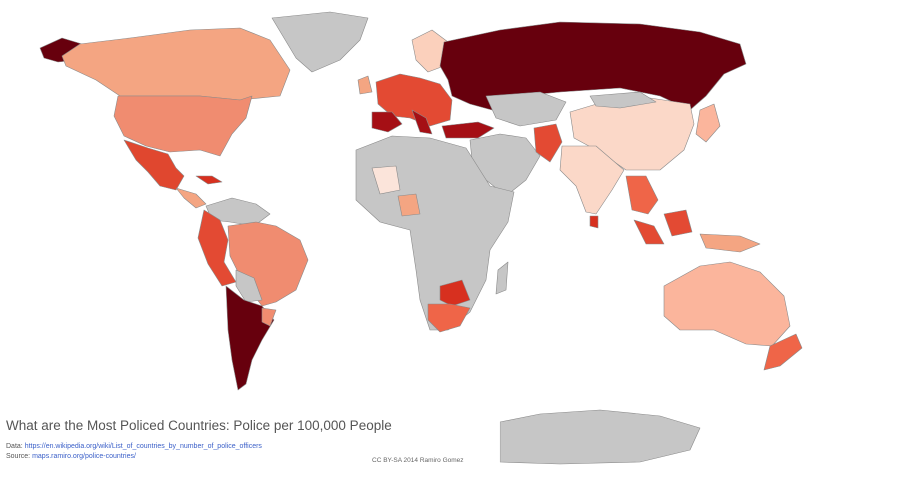  I want to click on data-label: Data:, so click(14, 446).